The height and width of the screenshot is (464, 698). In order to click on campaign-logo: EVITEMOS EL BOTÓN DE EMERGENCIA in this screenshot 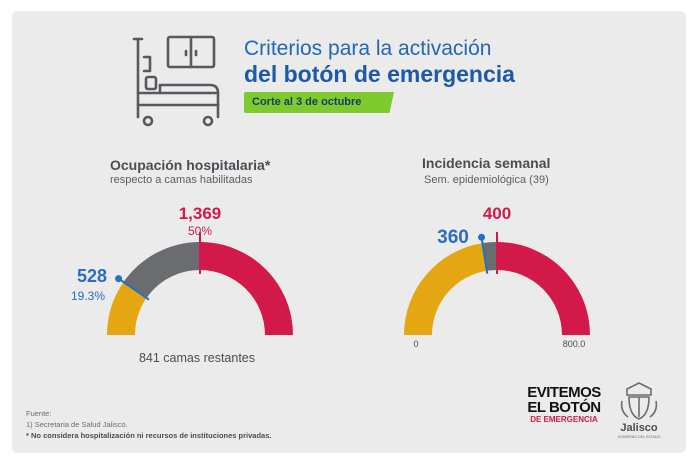, I will do `click(564, 405)`.